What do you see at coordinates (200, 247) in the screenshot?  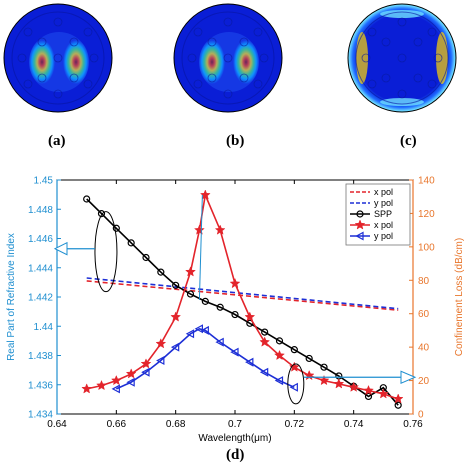 I see `peak-marker-line` at bounding box center [200, 247].